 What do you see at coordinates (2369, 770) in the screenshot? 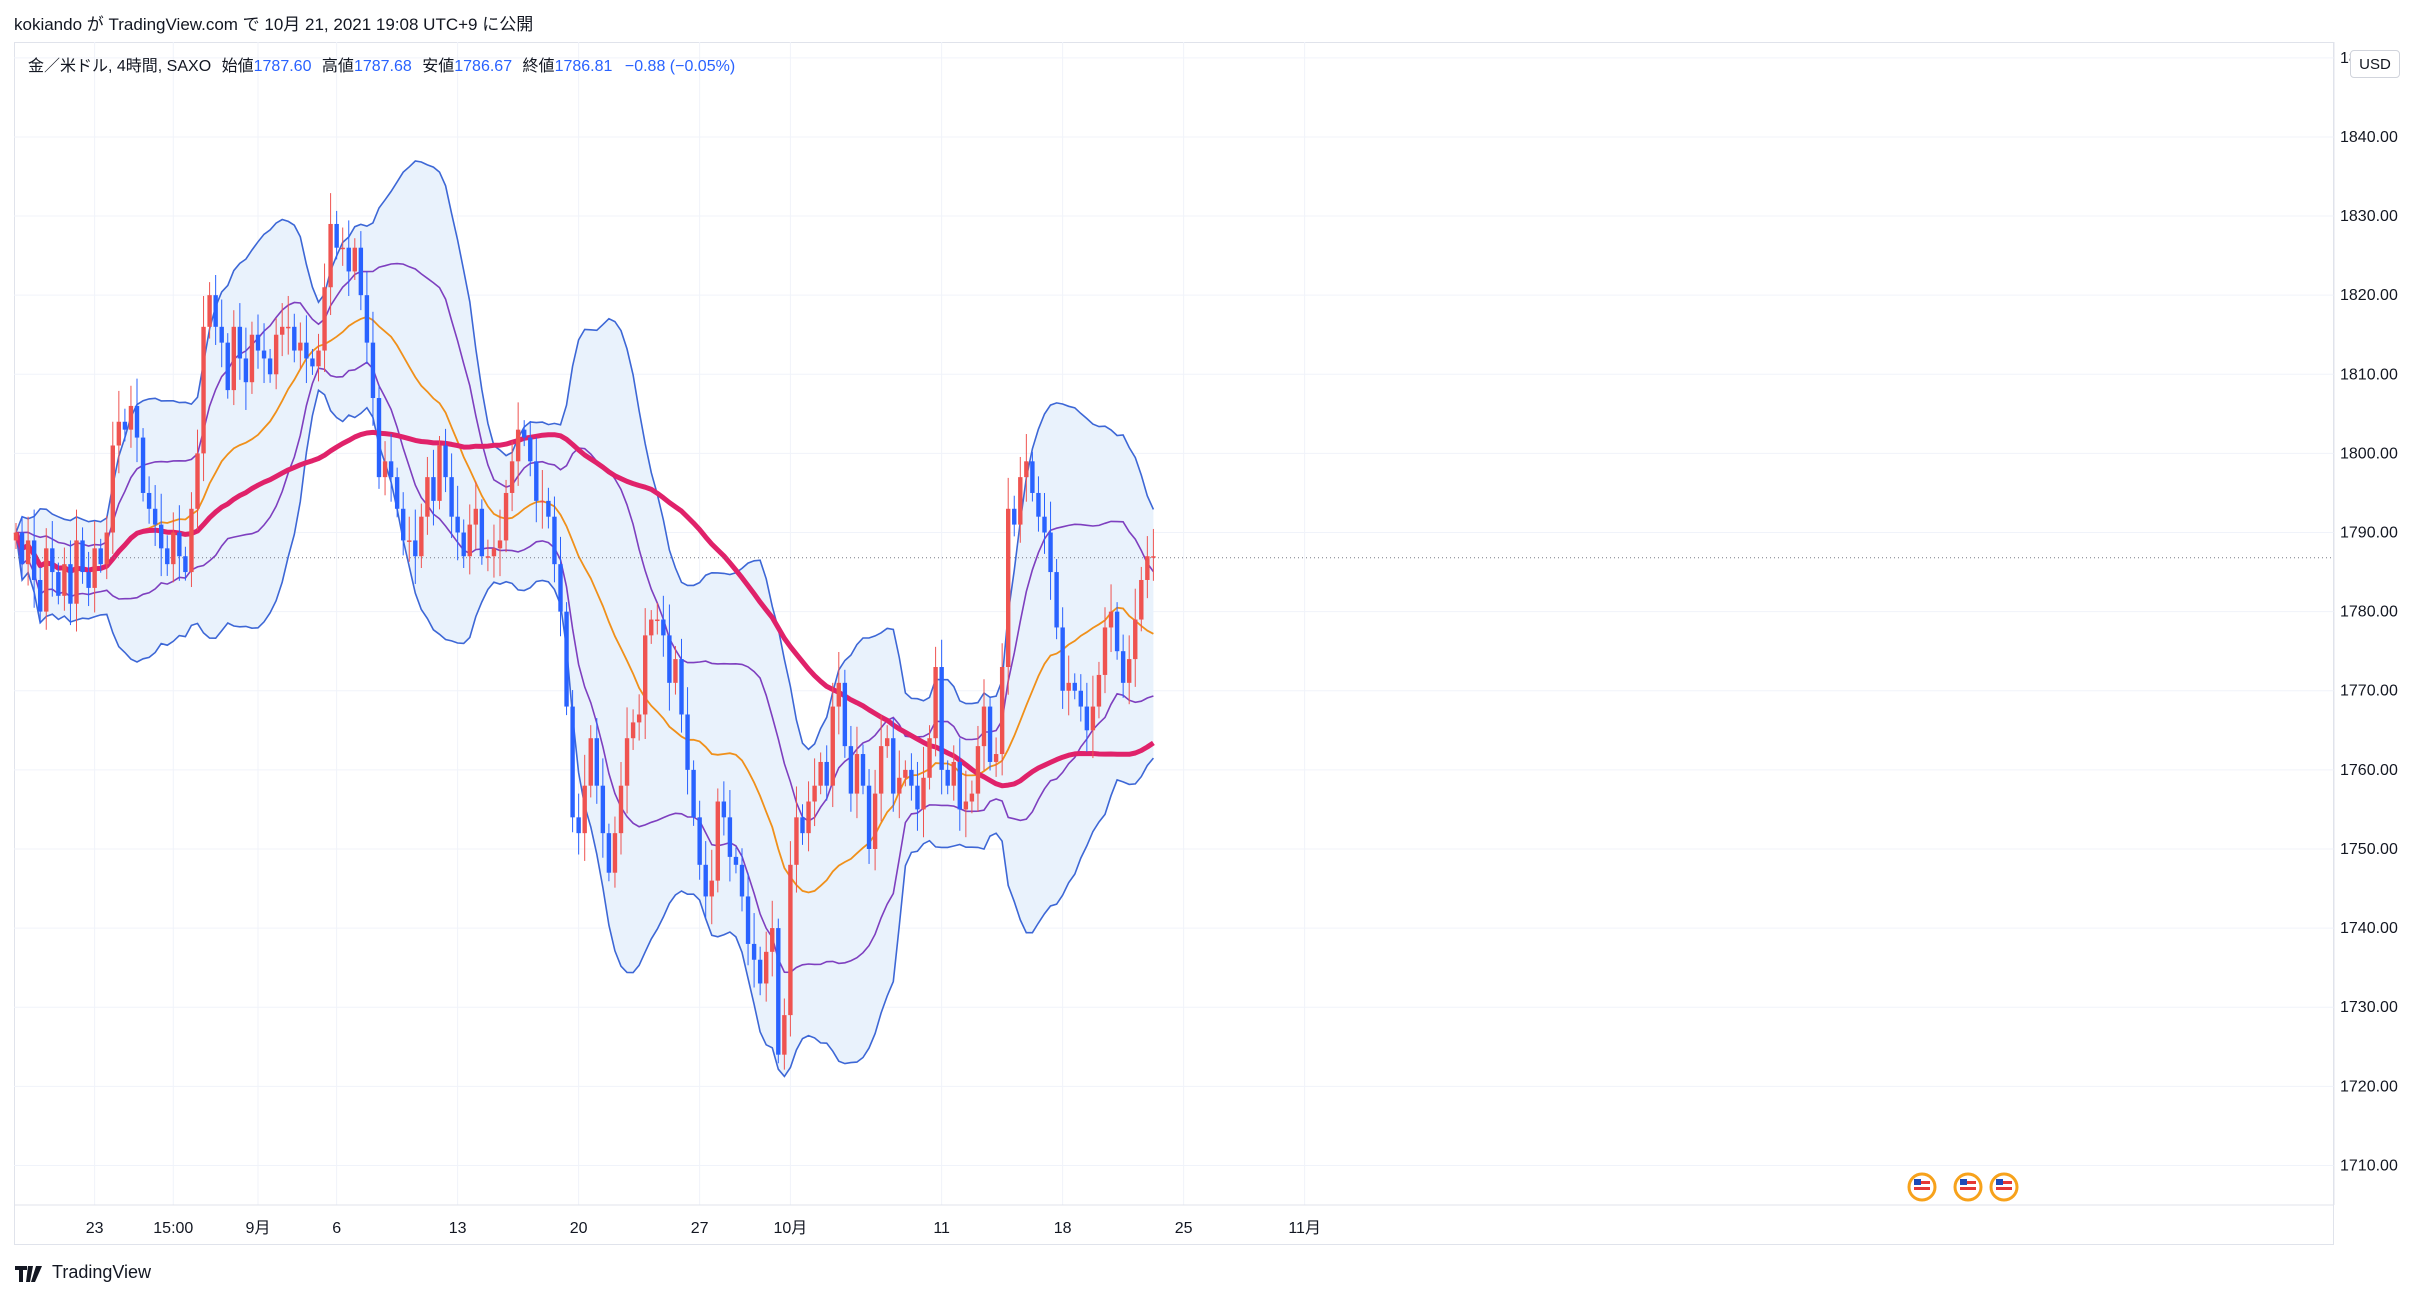
I see `y-tick-label: 1760.00` at bounding box center [2369, 770].